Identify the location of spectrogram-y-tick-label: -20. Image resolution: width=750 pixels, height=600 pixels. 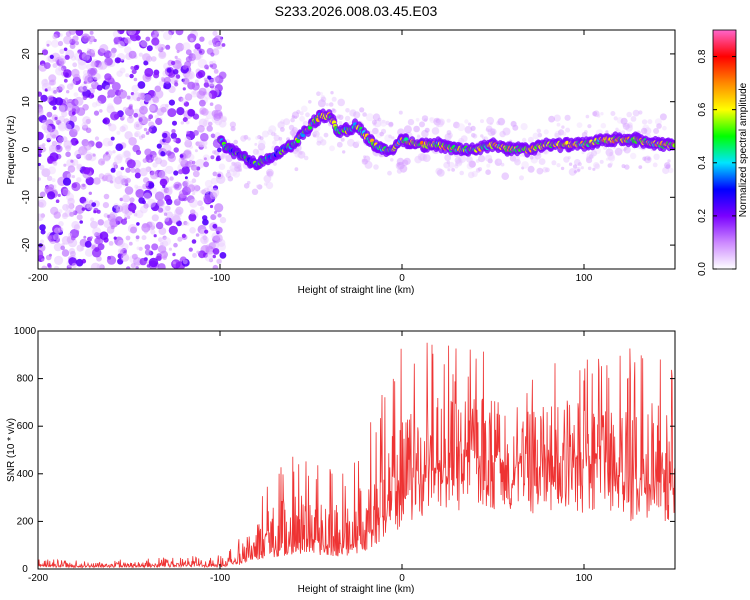
(26, 244).